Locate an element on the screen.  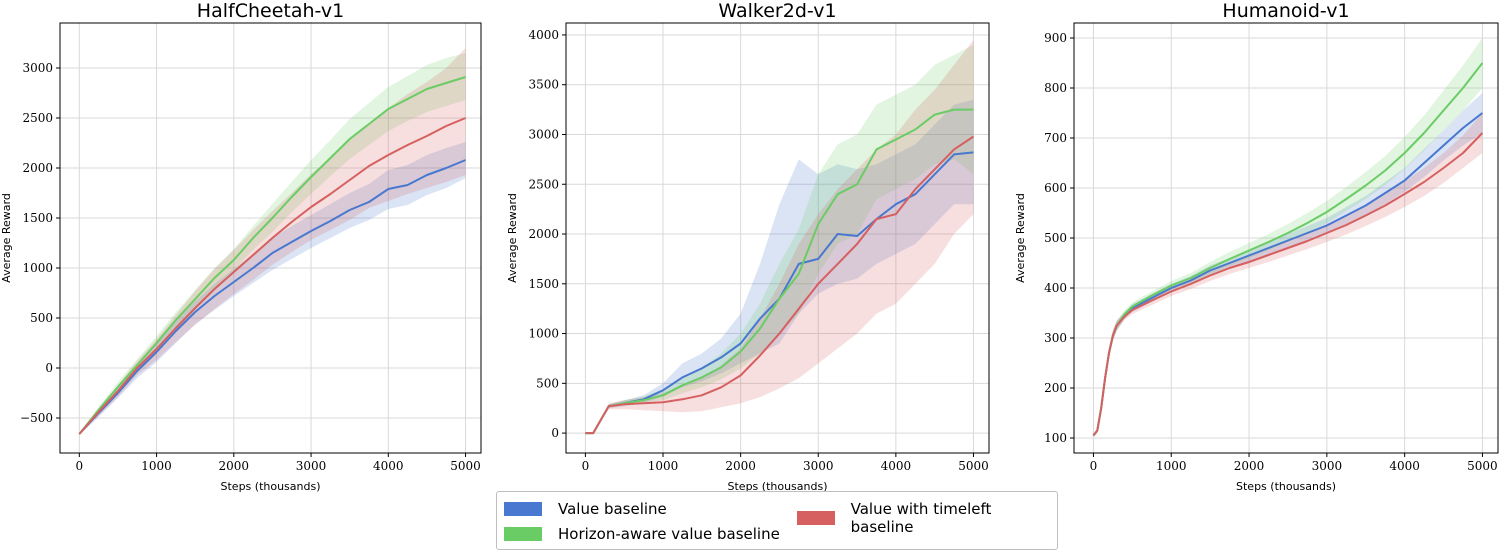
y-tick-label: 200 is located at coordinates (1055, 388).